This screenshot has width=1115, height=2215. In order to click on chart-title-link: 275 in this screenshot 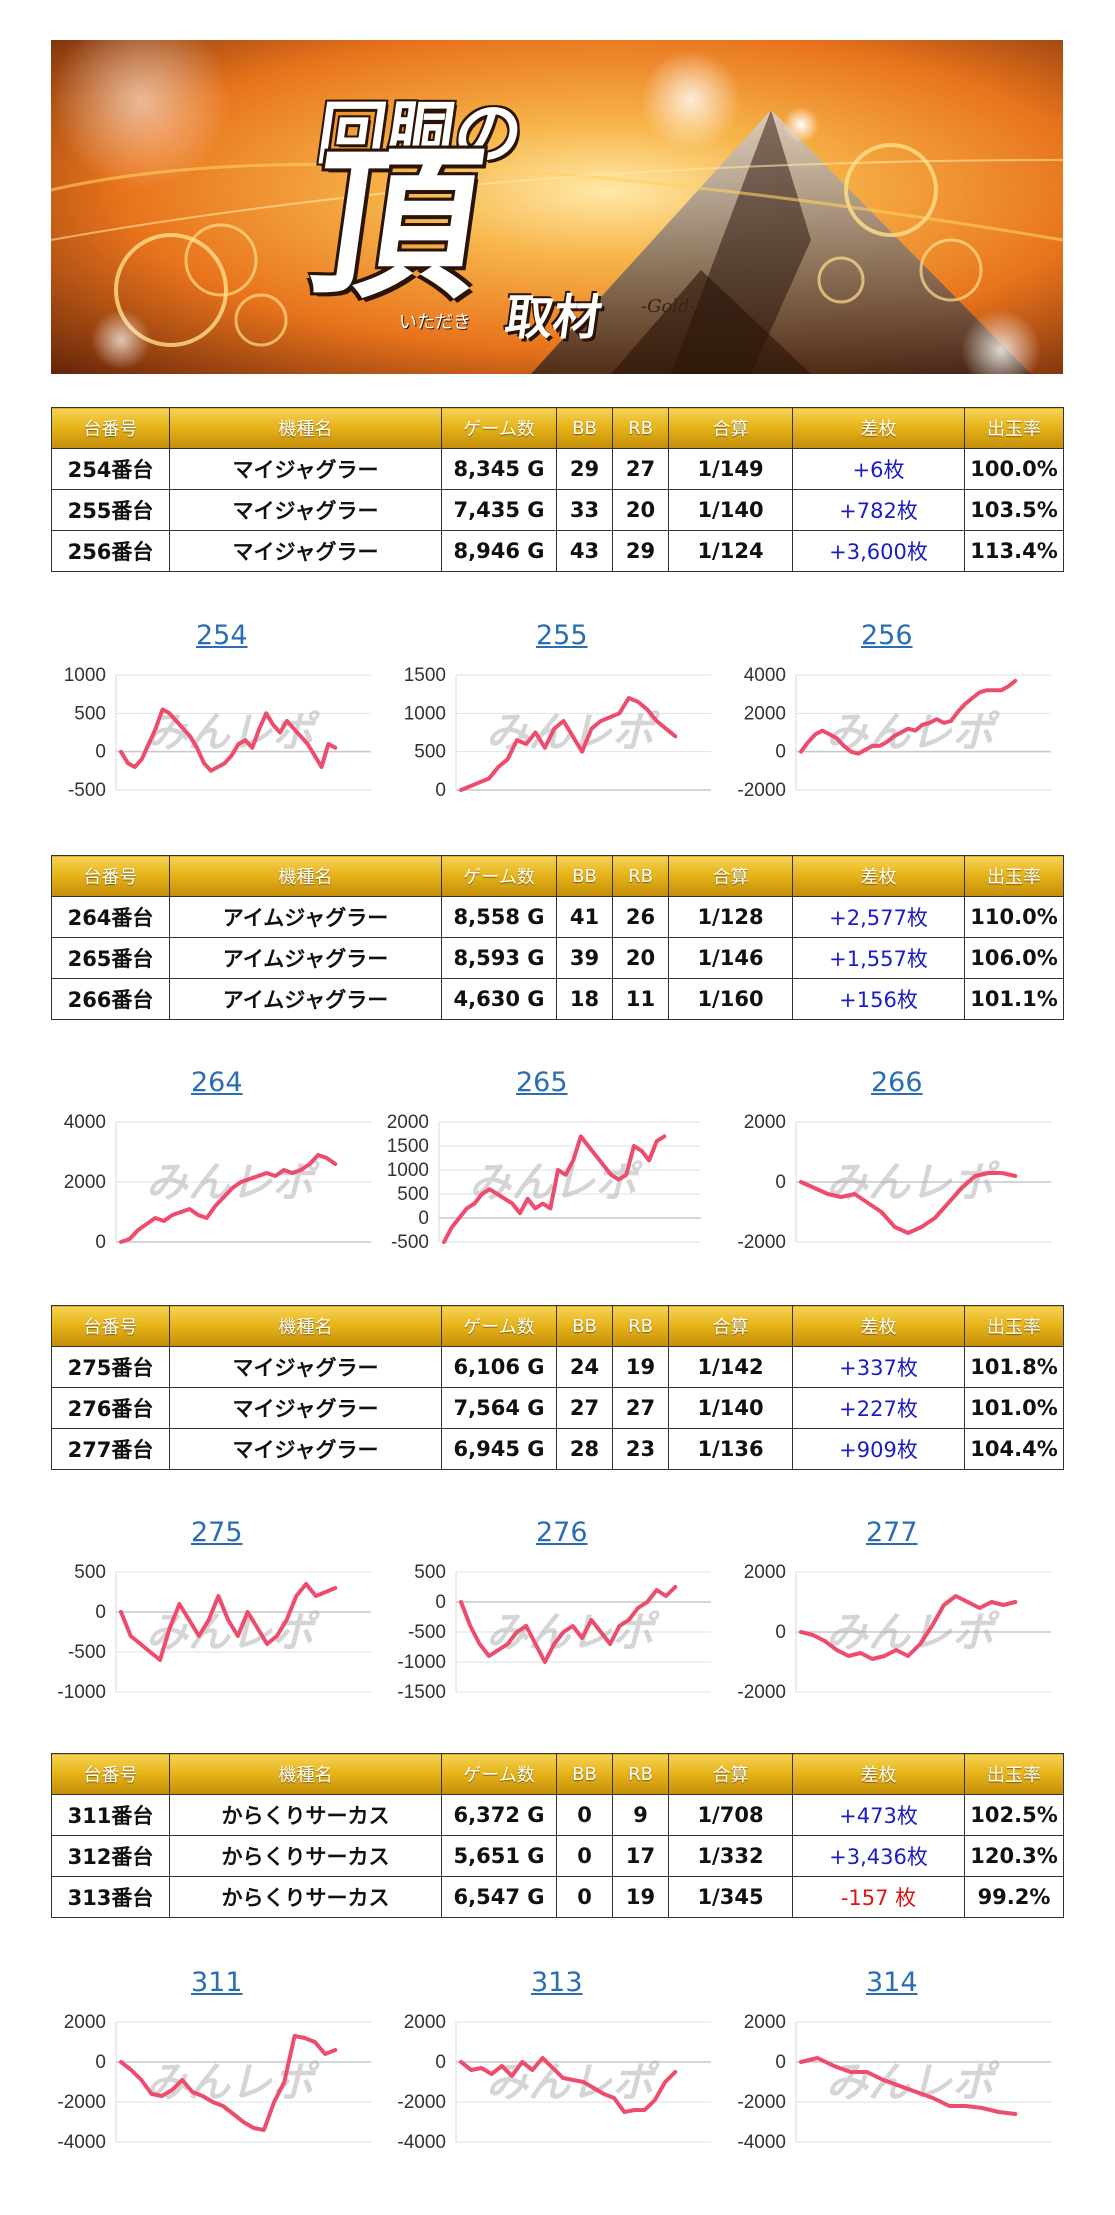, I will do `click(217, 1532)`.